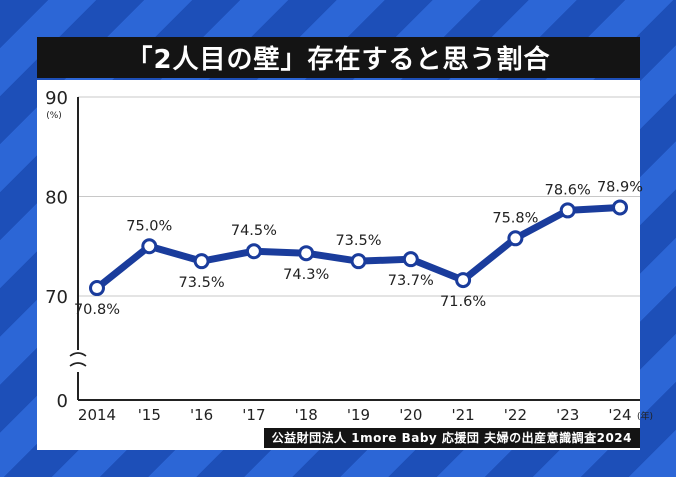 This screenshot has height=477, width=676. I want to click on x-unit-label: (年), so click(645, 416).